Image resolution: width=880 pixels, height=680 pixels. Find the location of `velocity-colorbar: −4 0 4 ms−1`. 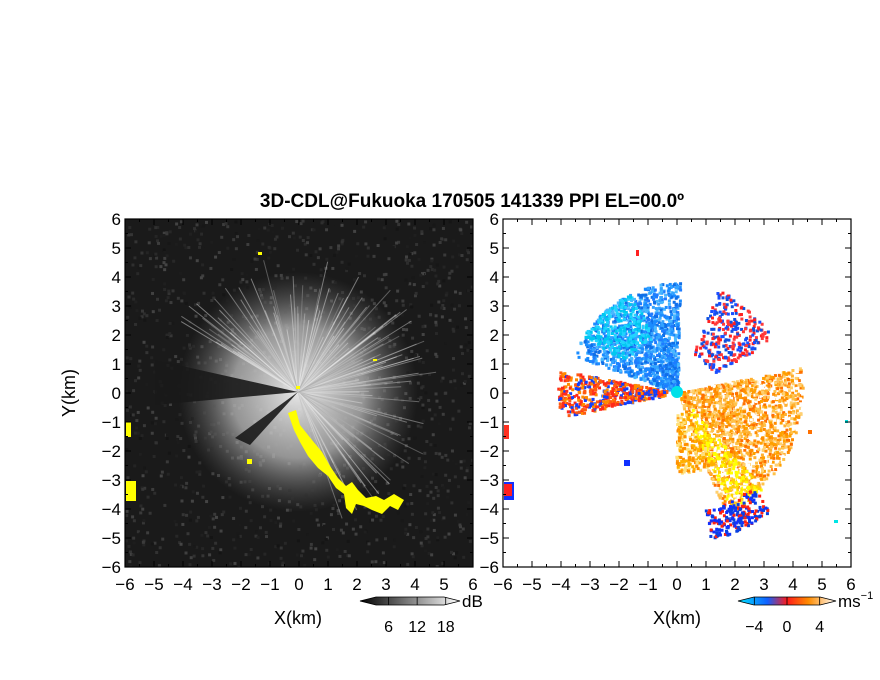

velocity-colorbar: −4 0 4 ms−1 is located at coordinates (805, 613).